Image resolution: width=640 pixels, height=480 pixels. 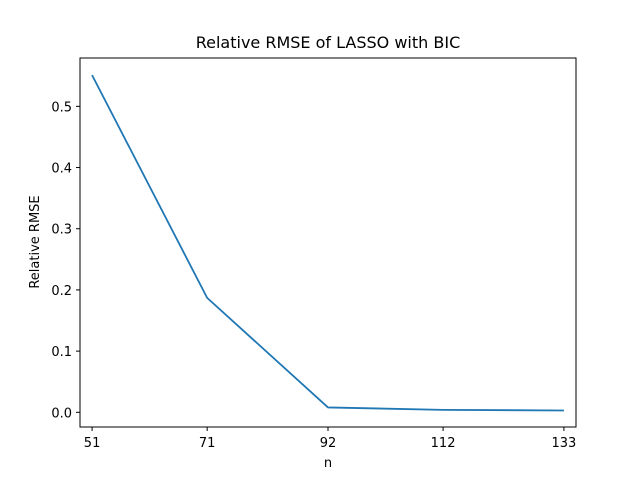 What do you see at coordinates (207, 443) in the screenshot?
I see `x-tick-label: 71` at bounding box center [207, 443].